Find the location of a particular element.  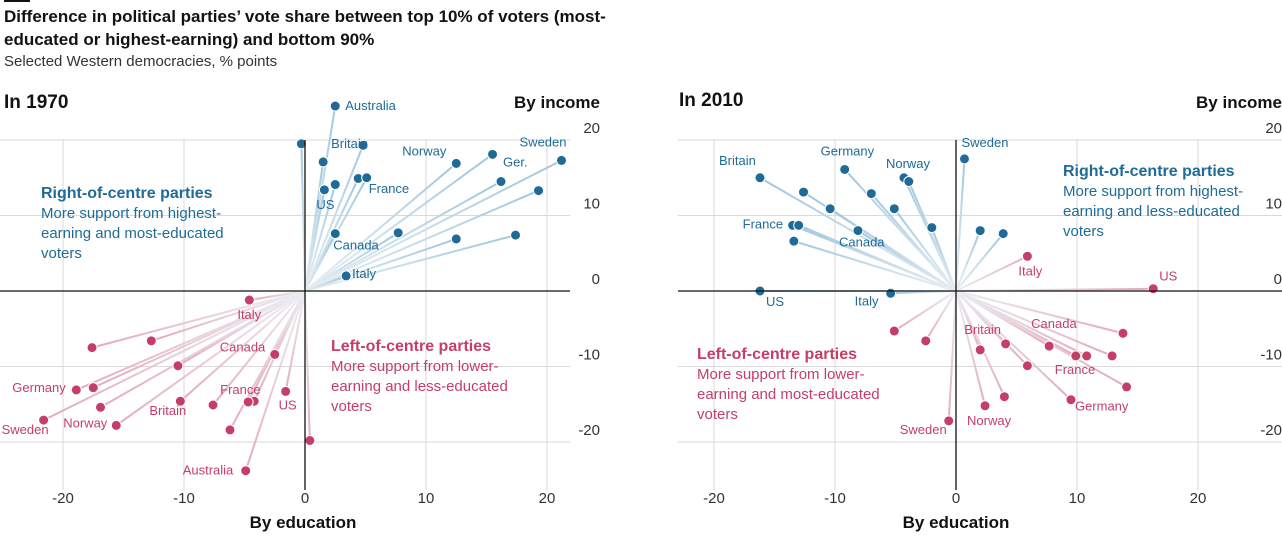

group-description-line: More support from highest- is located at coordinates (131, 213).